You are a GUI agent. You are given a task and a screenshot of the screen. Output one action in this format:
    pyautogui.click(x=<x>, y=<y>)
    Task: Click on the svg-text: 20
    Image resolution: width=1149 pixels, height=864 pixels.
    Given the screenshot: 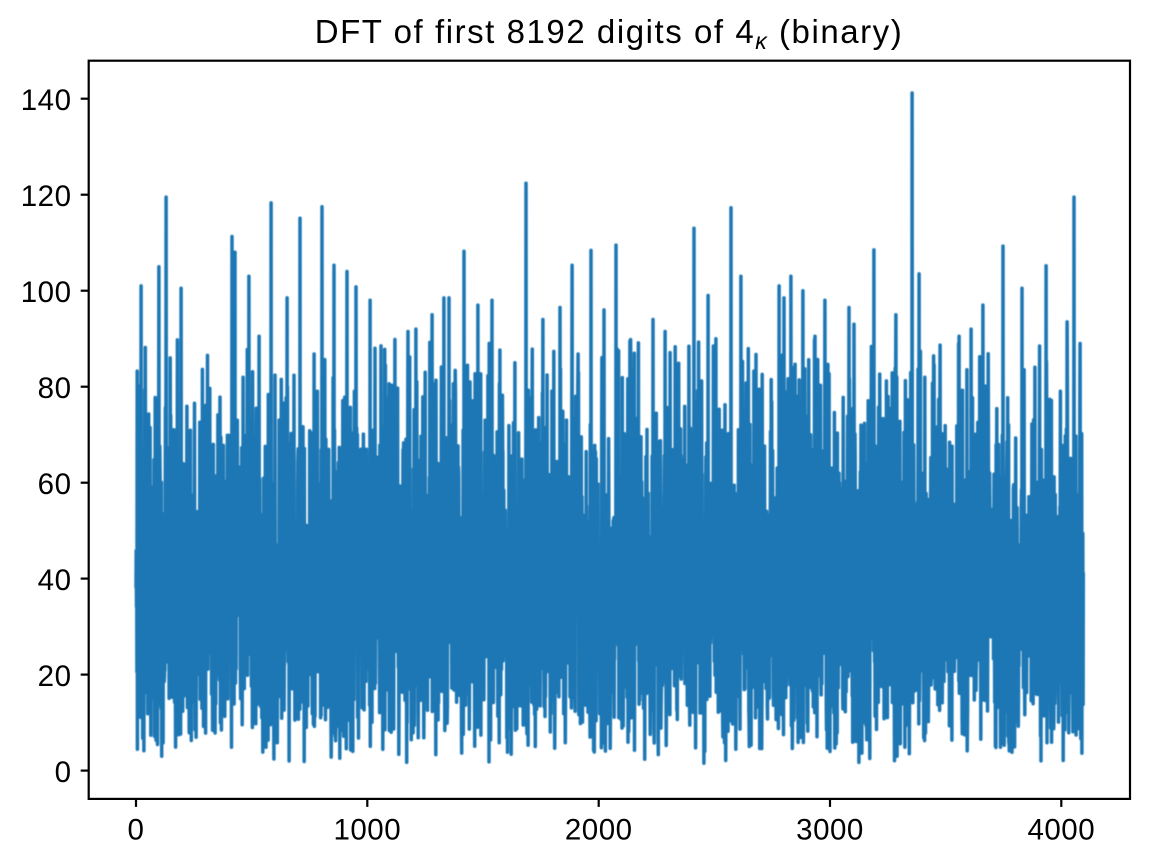 What is the action you would take?
    pyautogui.click(x=55, y=676)
    